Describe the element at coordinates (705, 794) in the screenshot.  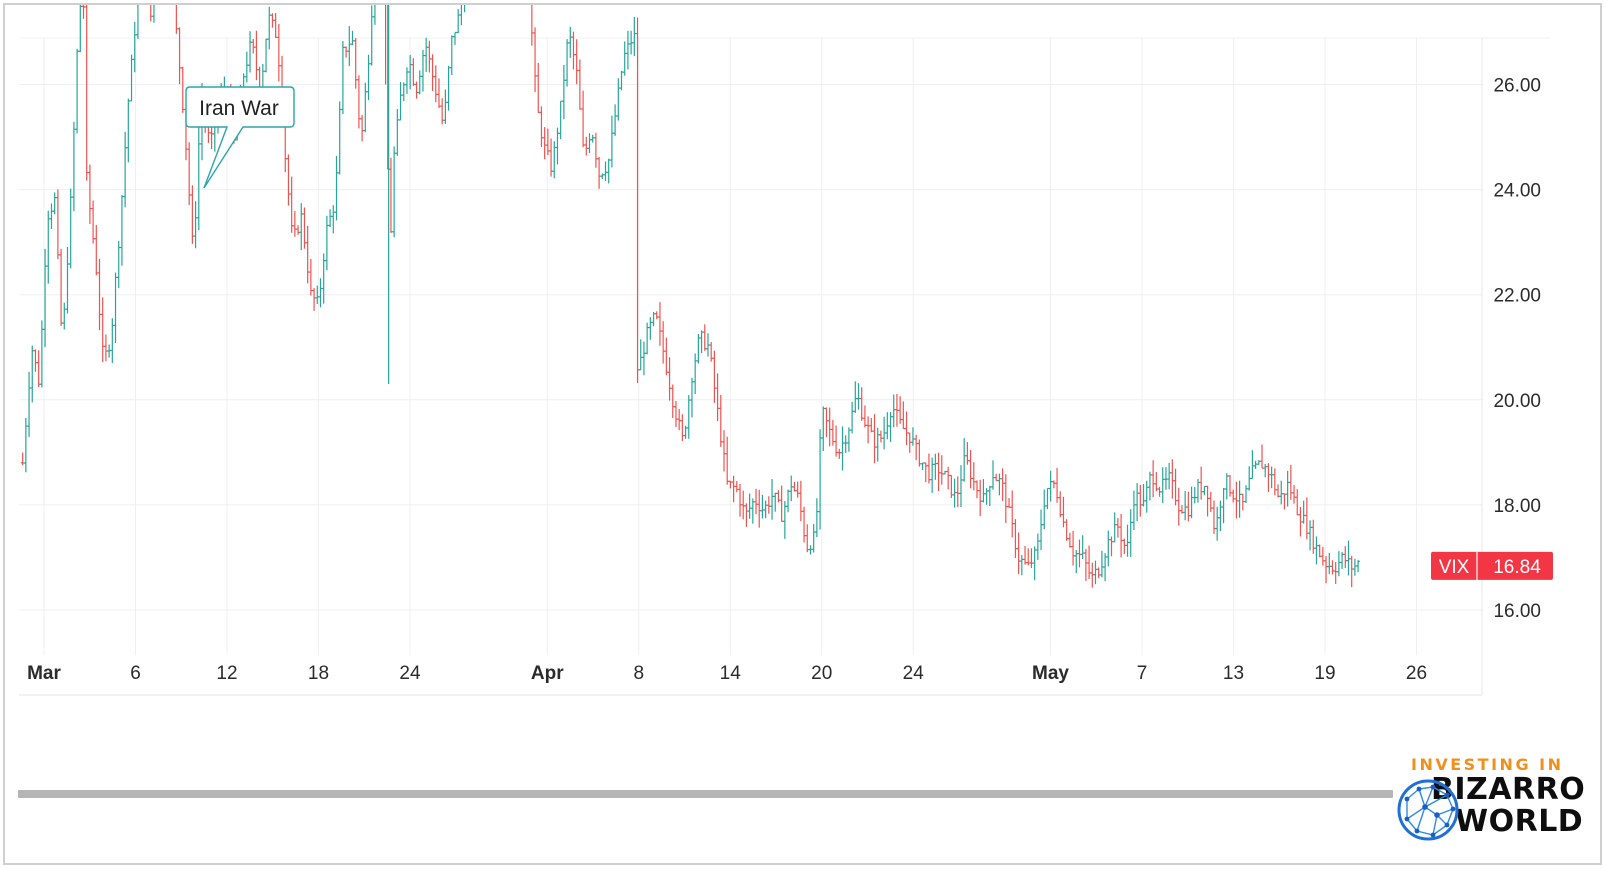
I see `time-scrollbar` at that location.